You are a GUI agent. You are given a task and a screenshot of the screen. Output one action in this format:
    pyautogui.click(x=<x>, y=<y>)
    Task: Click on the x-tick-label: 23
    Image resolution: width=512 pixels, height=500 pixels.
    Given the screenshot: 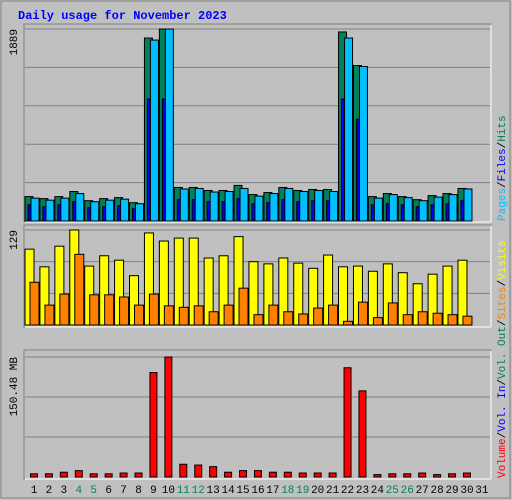 What is the action you would take?
    pyautogui.click(x=362, y=491)
    